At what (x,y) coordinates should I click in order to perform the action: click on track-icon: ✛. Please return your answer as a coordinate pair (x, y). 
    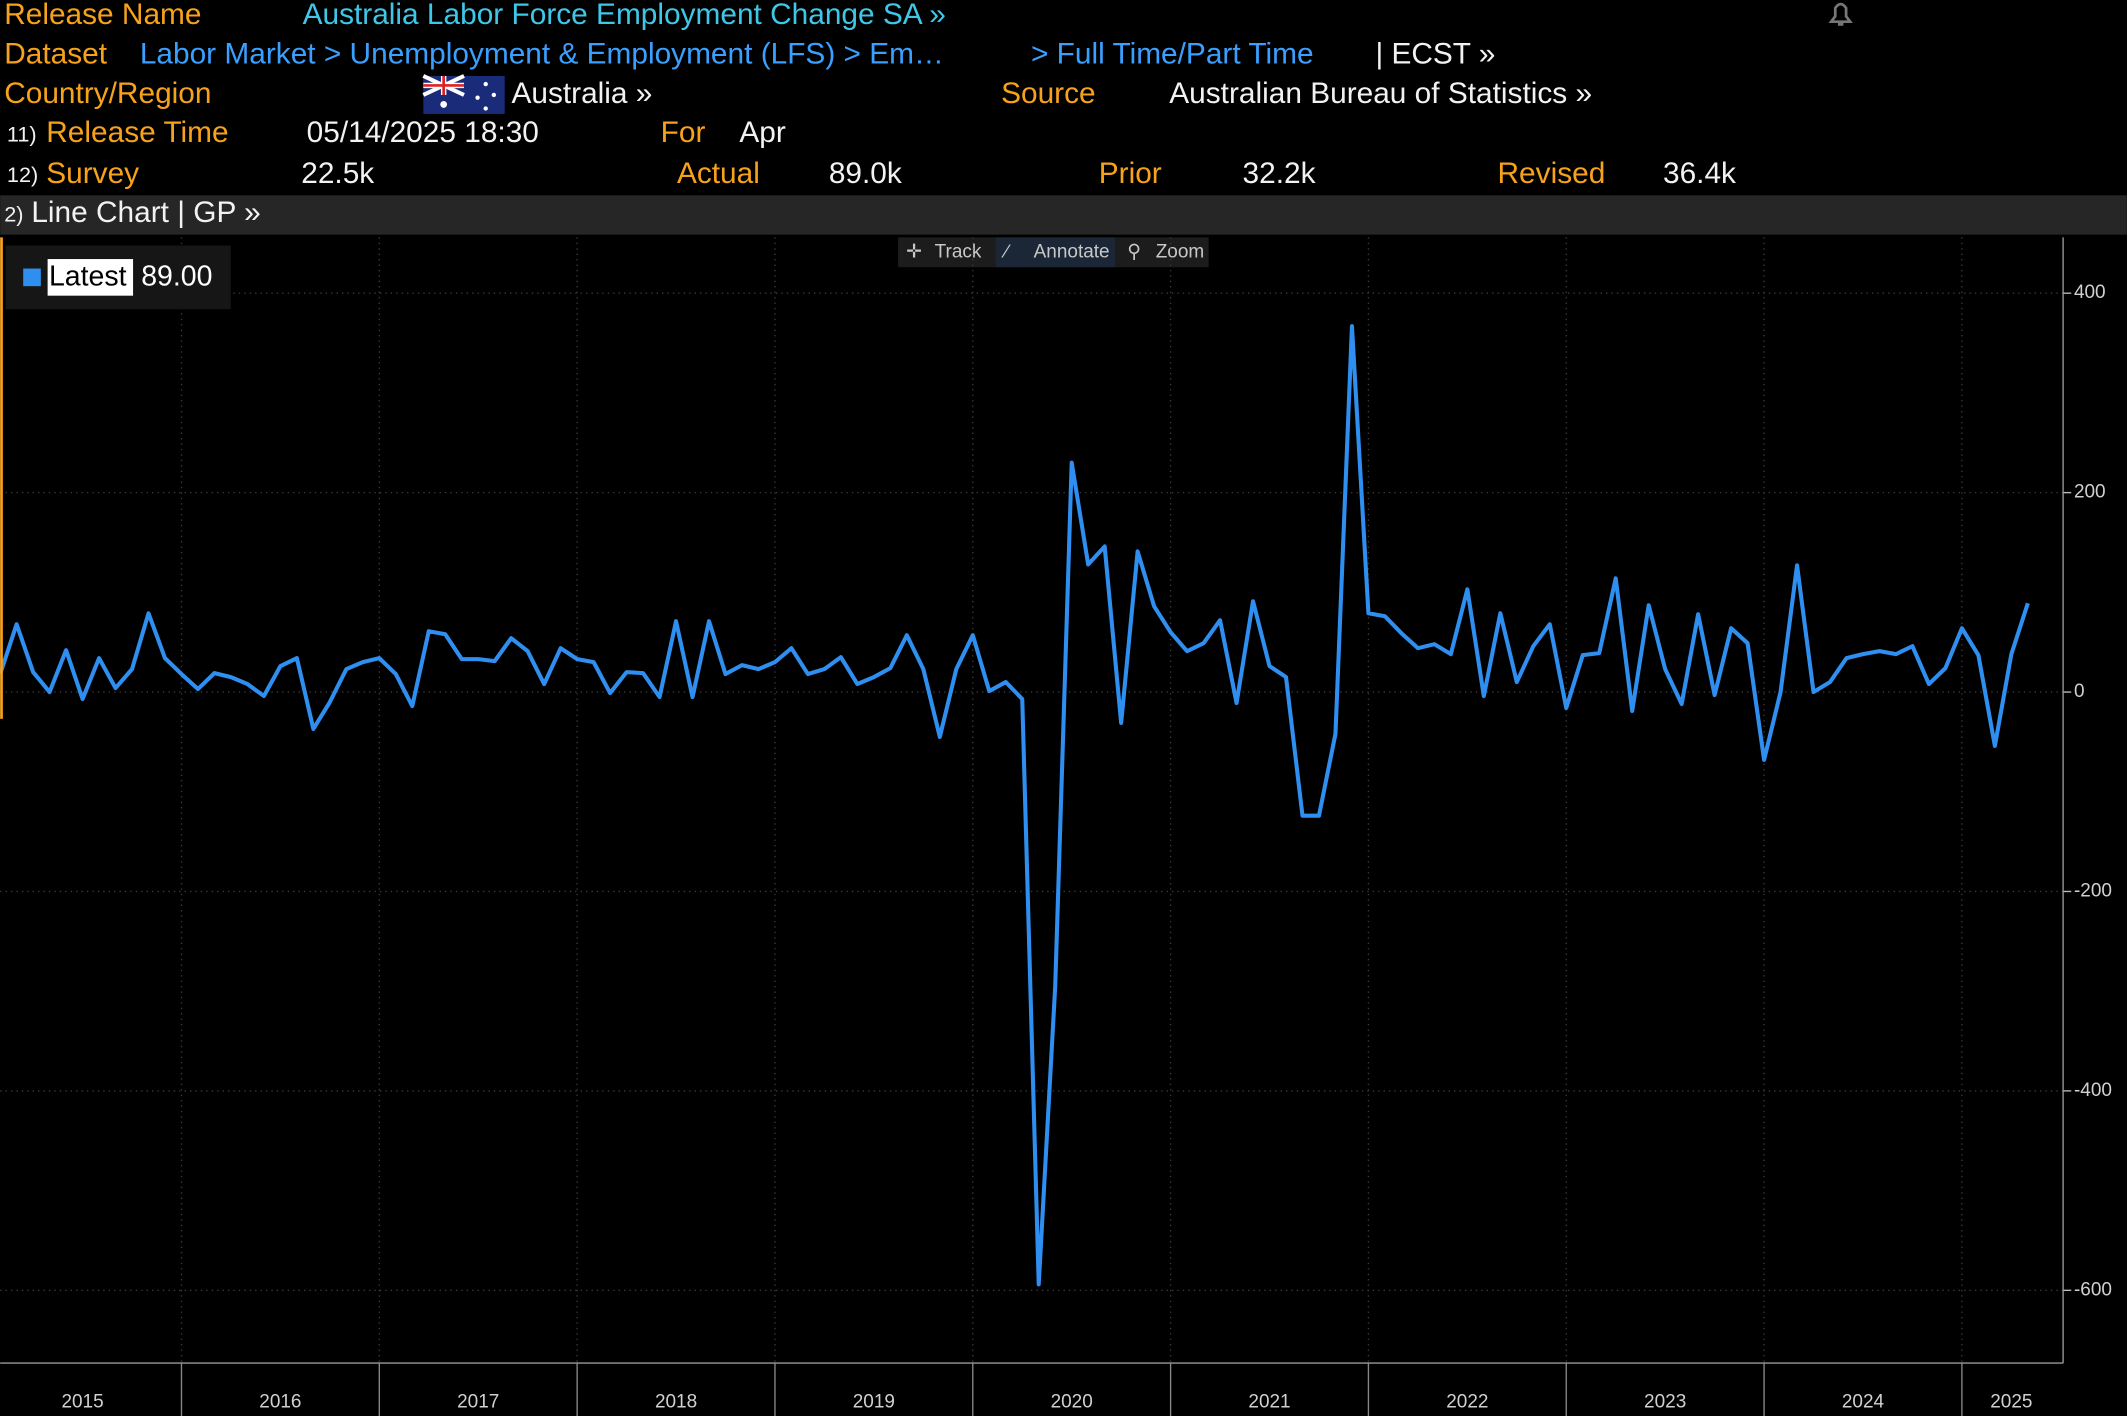
    Looking at the image, I should click on (914, 251).